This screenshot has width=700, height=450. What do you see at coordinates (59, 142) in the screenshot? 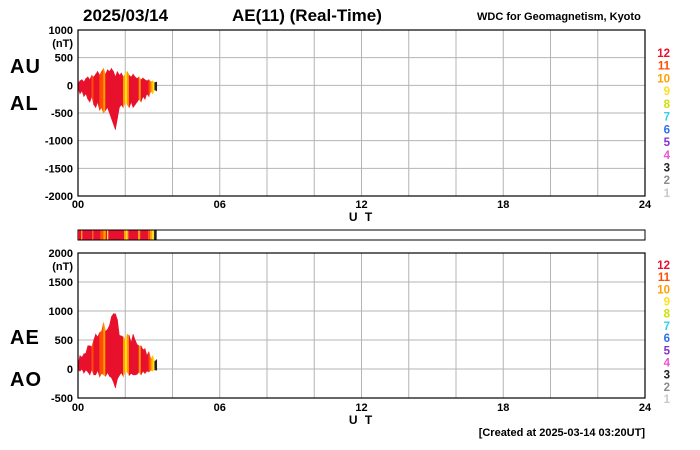
I see `y-tick-label: -1000` at bounding box center [59, 142].